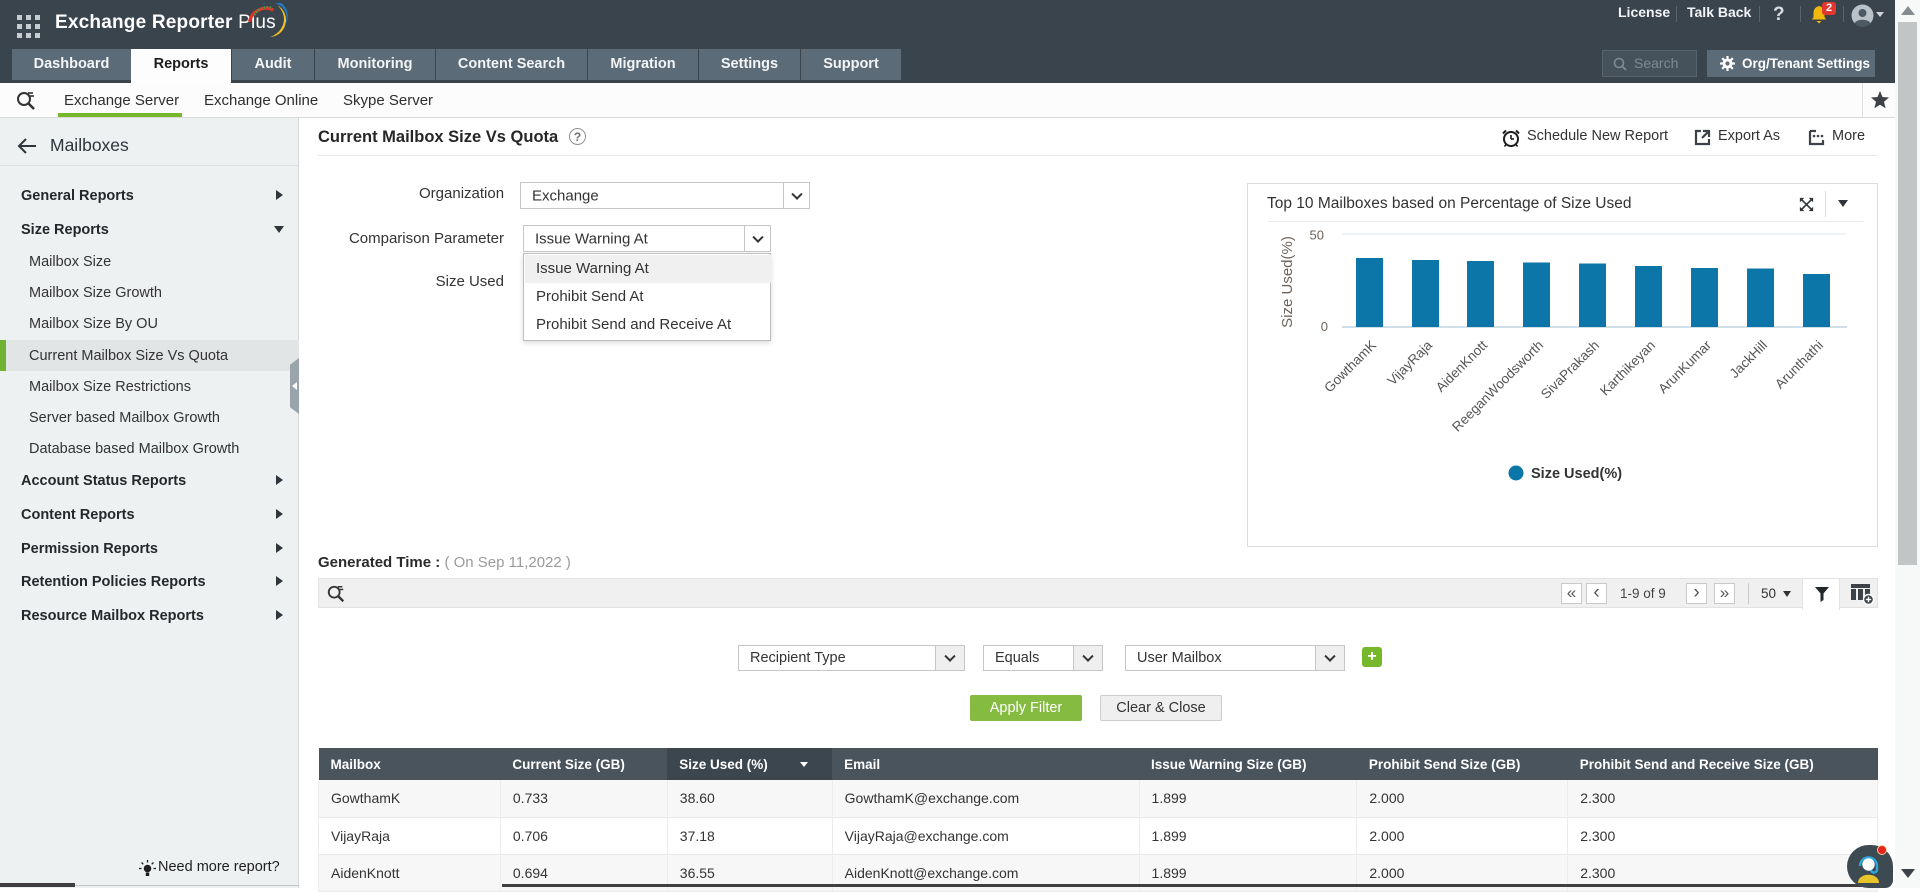 This screenshot has height=892, width=1920. What do you see at coordinates (1350, 367) in the screenshot?
I see `svg-text: GowthamK` at bounding box center [1350, 367].